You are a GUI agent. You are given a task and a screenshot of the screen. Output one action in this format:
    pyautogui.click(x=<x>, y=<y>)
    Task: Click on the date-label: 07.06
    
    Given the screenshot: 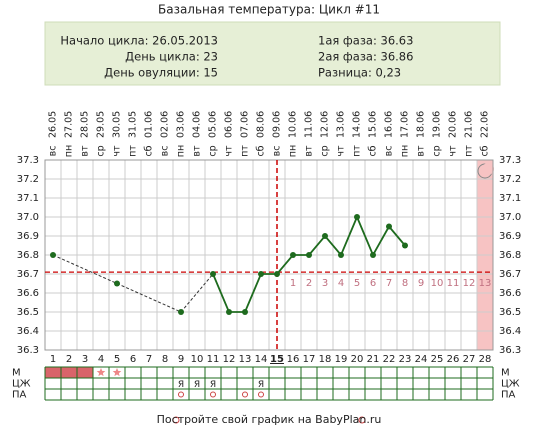 What is the action you would take?
    pyautogui.click(x=245, y=124)
    